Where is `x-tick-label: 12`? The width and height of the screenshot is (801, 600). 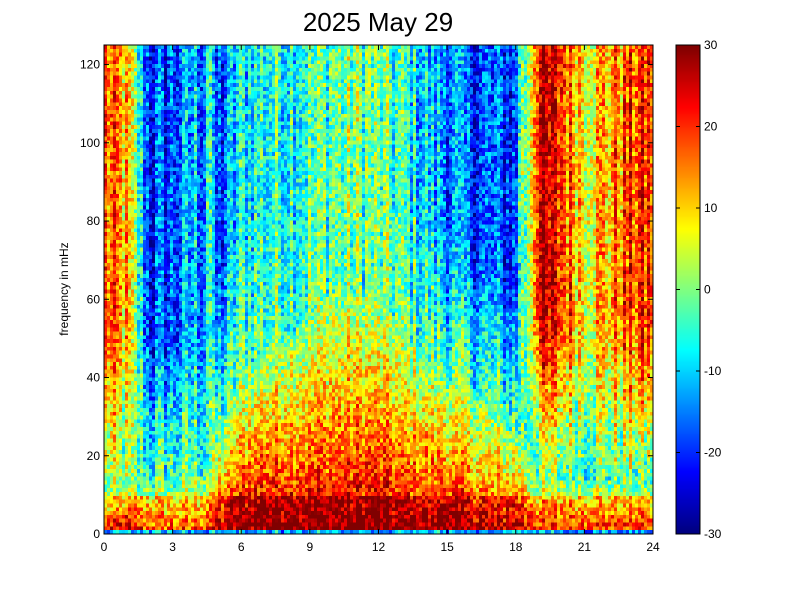 x-tick-label: 12 is located at coordinates (379, 547).